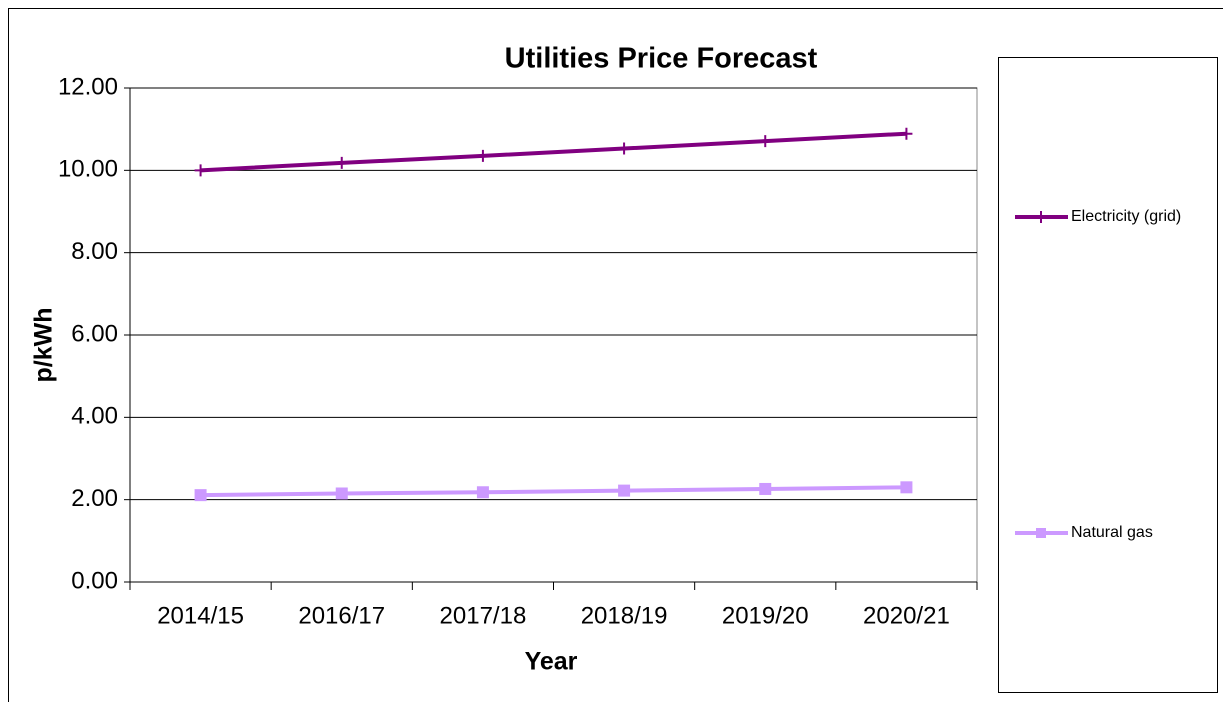 The image size is (1223, 702). Describe the element at coordinates (661, 59) in the screenshot. I see `chart-title: Utilities Price Forecast` at that location.